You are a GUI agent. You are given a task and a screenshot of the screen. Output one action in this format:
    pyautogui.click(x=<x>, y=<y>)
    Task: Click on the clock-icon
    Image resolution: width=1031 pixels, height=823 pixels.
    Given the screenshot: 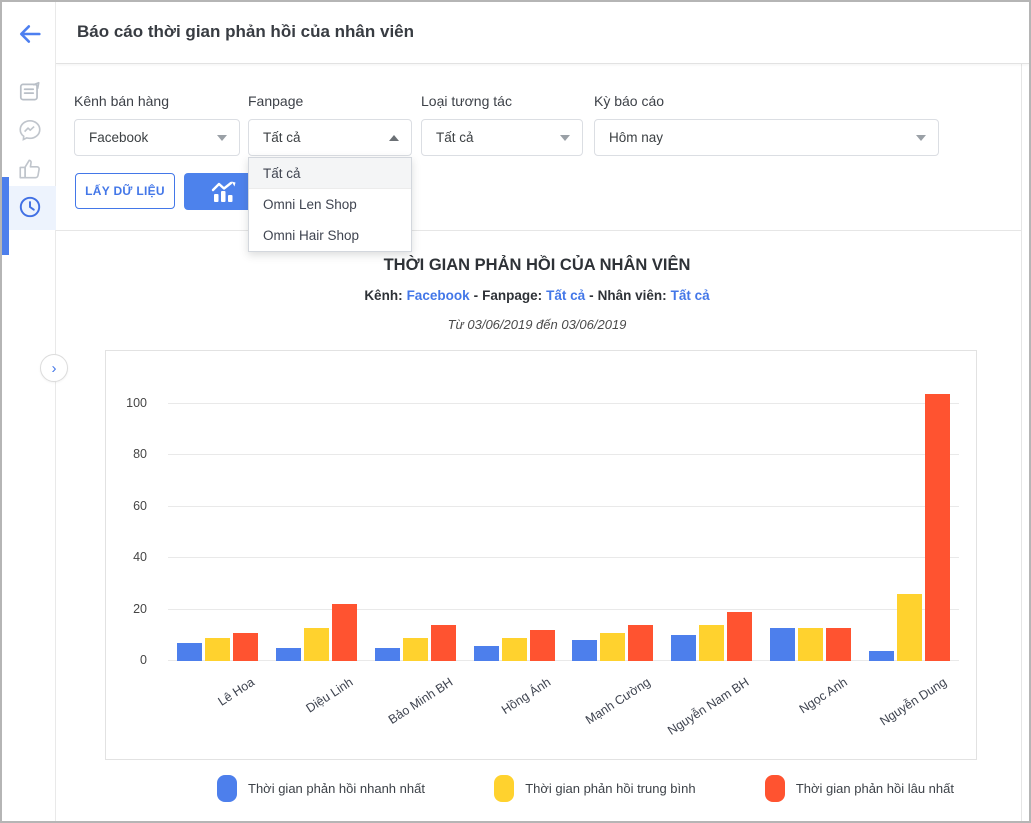 What is the action you would take?
    pyautogui.click(x=30, y=207)
    